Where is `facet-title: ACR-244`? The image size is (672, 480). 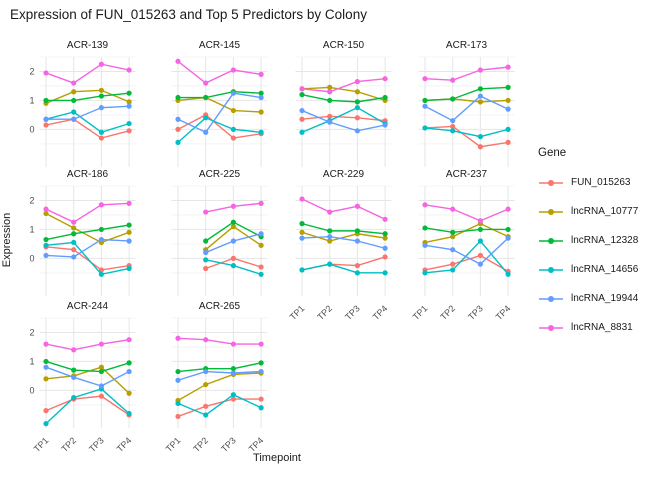 facet-title: ACR-244 is located at coordinates (88, 306).